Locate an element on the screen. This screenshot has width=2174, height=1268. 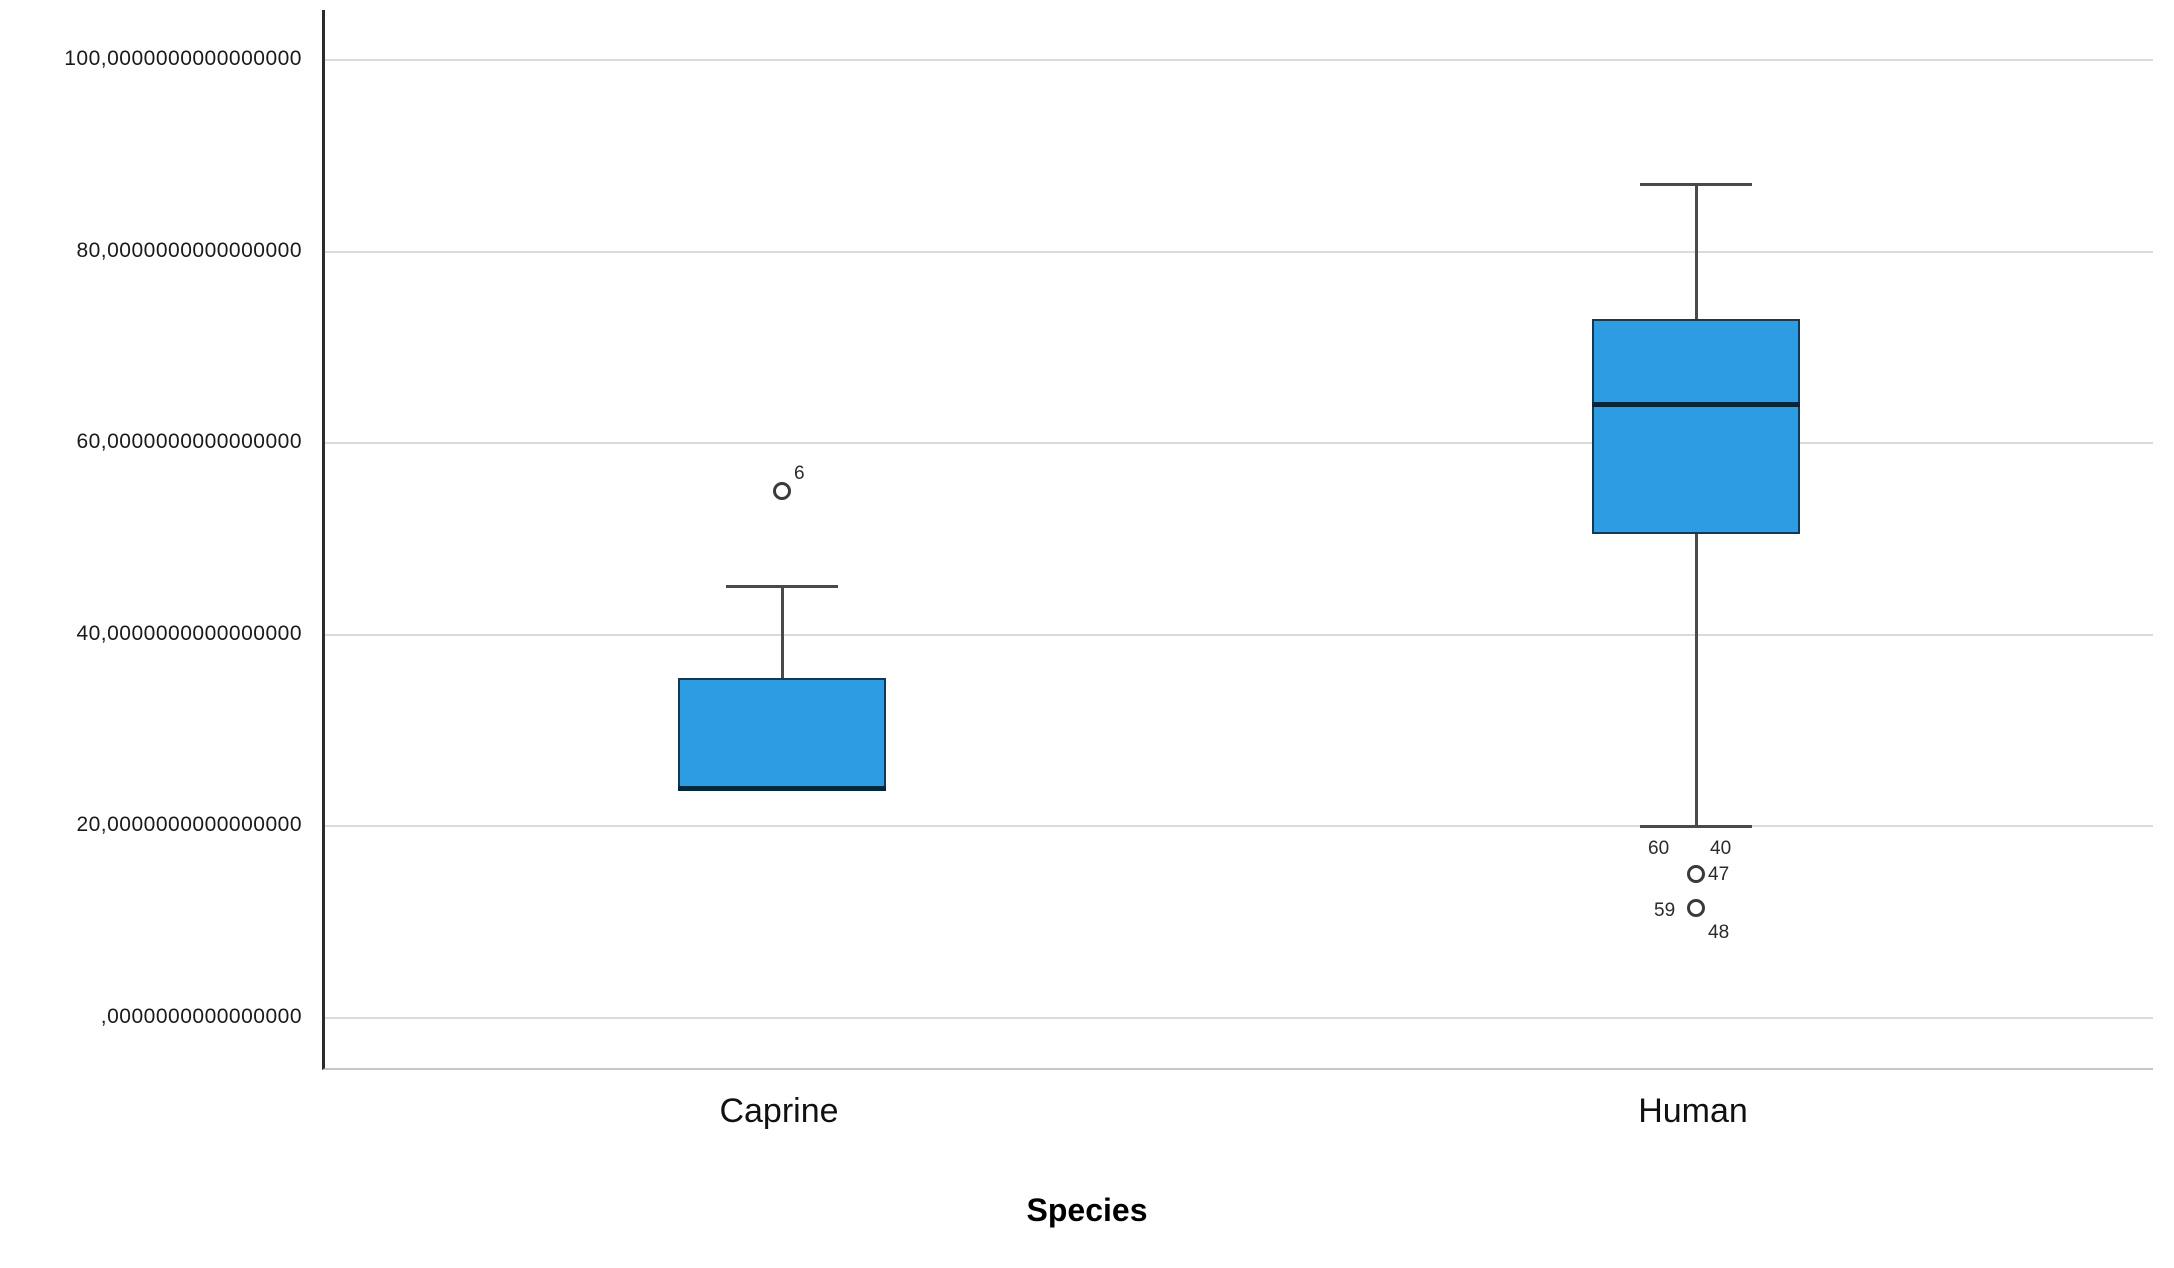
category-label-human: Human is located at coordinates (1693, 1111).